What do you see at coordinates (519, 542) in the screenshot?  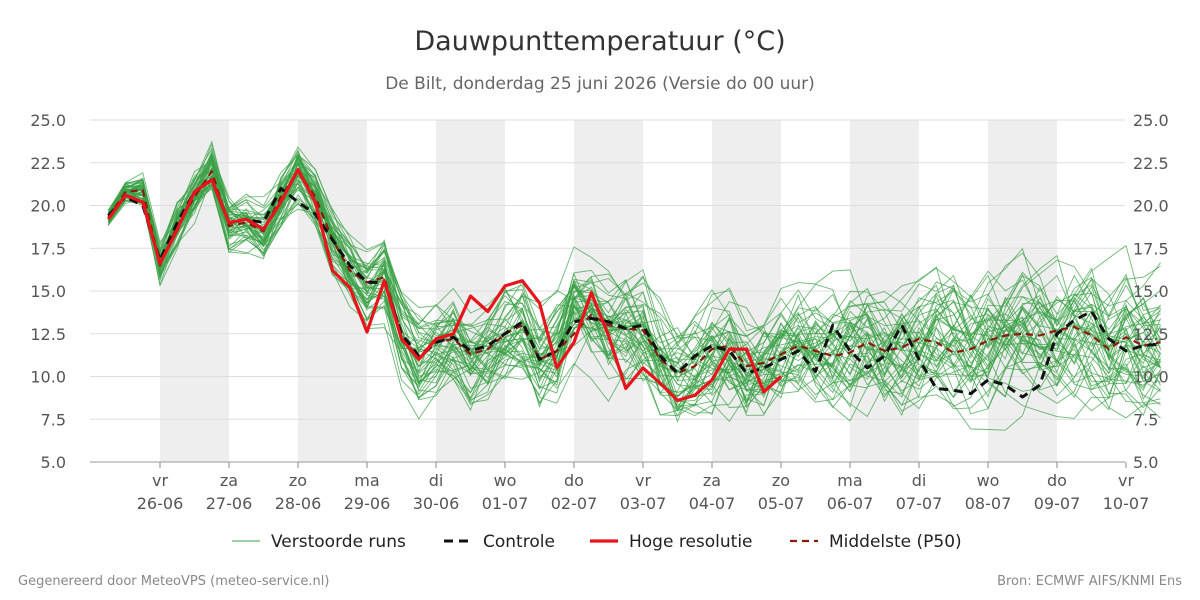 I see `legend-label: Controle` at bounding box center [519, 542].